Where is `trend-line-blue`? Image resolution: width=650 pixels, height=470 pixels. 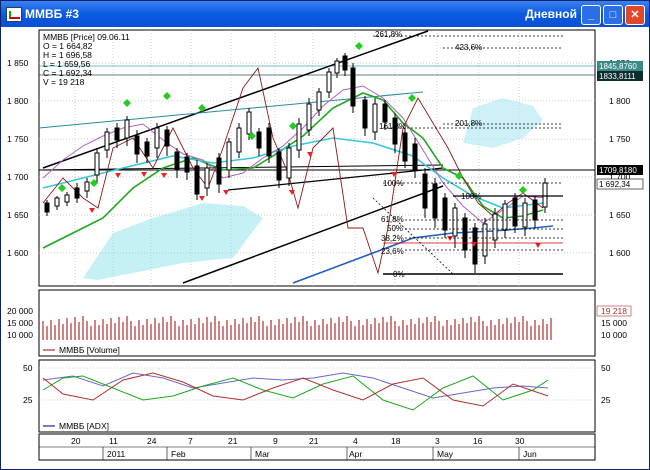 trend-line-blue is located at coordinates (231, 110).